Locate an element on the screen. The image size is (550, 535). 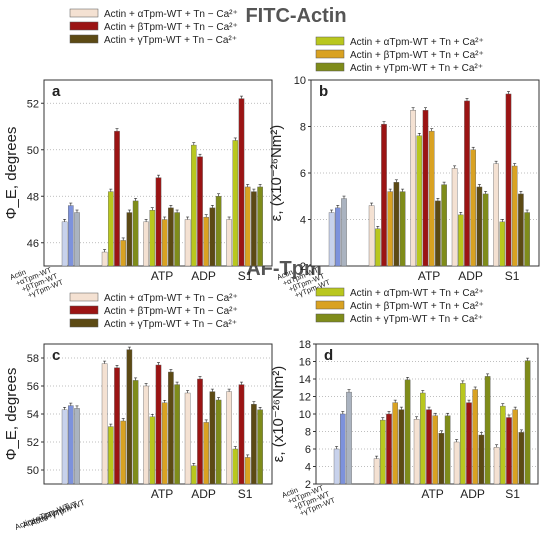
legend-label: Actin + γTpm-WT + Tn − Ca²⁺ is located at coordinates (170, 40).